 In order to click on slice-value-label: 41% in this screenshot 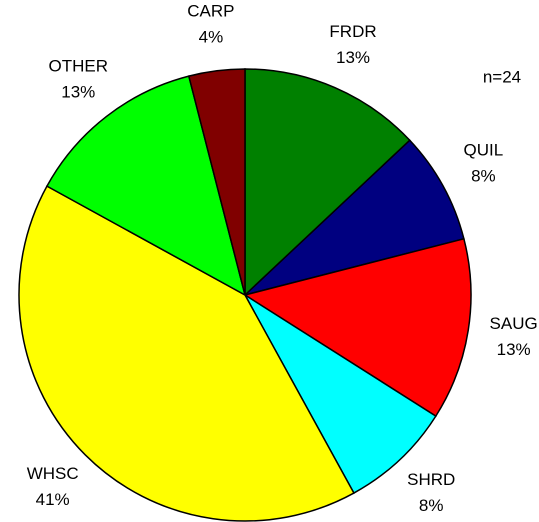, I will do `click(53, 499)`.